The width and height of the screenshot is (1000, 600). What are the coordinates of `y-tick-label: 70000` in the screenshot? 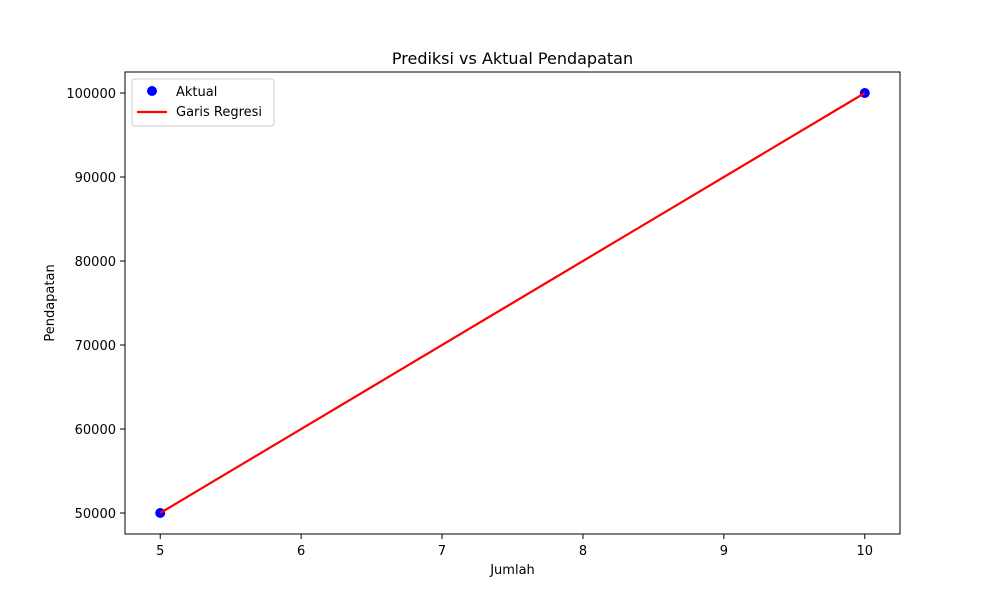 It's located at (95, 346).